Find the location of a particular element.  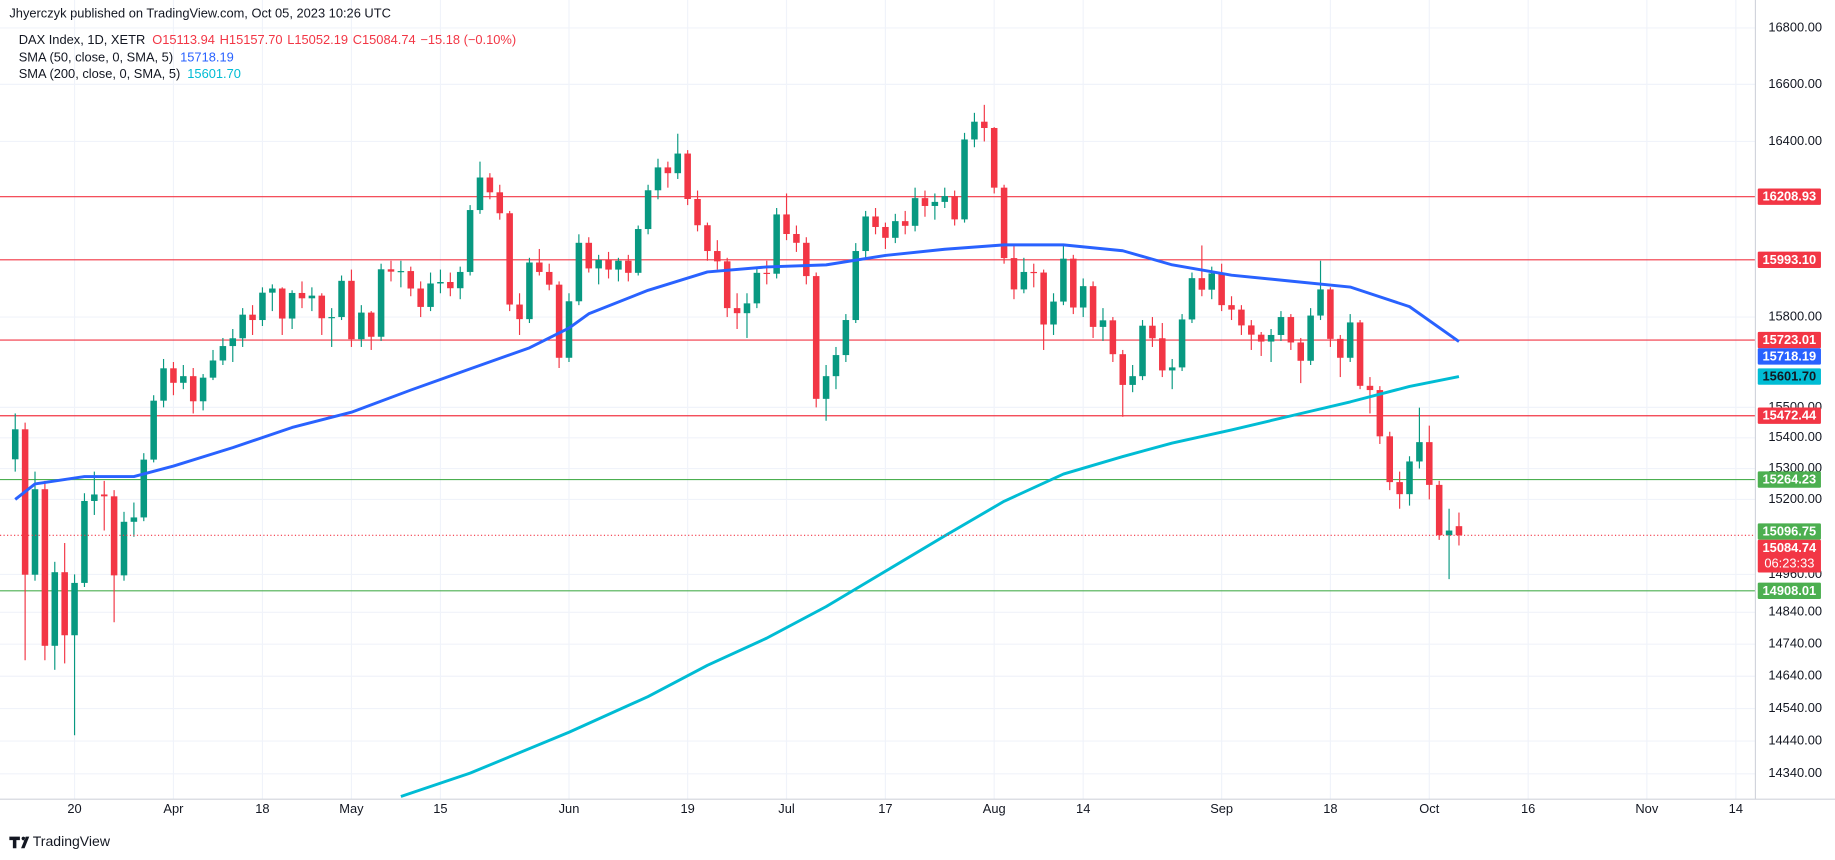

x-tick-label: 16 is located at coordinates (1528, 808).